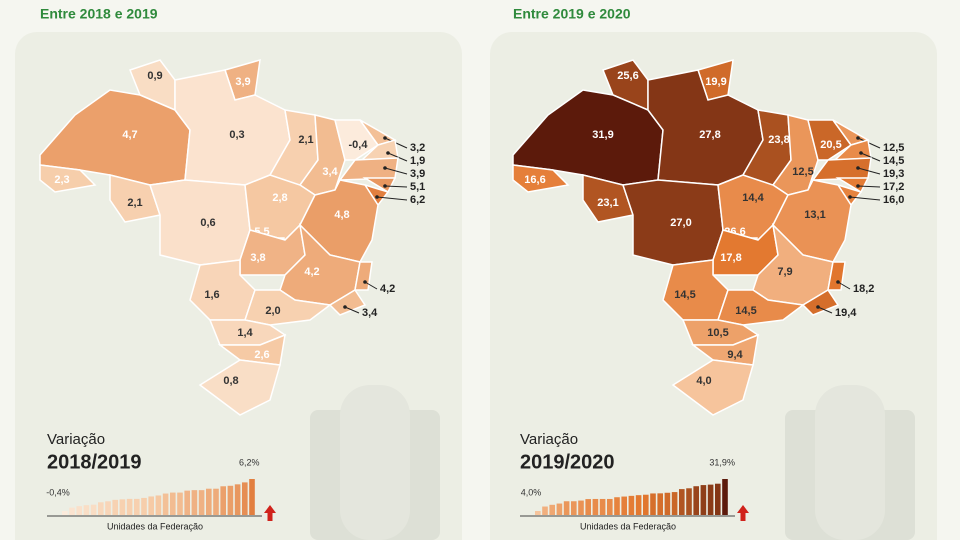 The height and width of the screenshot is (540, 960). I want to click on state-value-label: 19,4, so click(846, 313).